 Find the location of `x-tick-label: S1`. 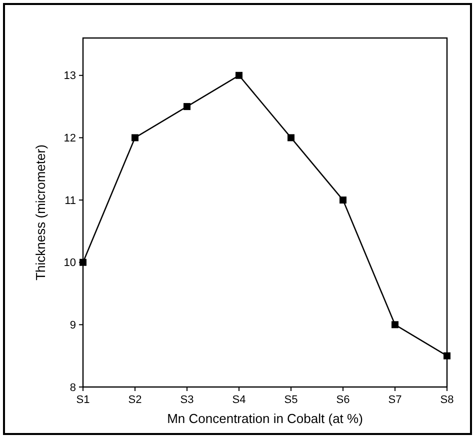

x-tick-label: S1 is located at coordinates (83, 400).